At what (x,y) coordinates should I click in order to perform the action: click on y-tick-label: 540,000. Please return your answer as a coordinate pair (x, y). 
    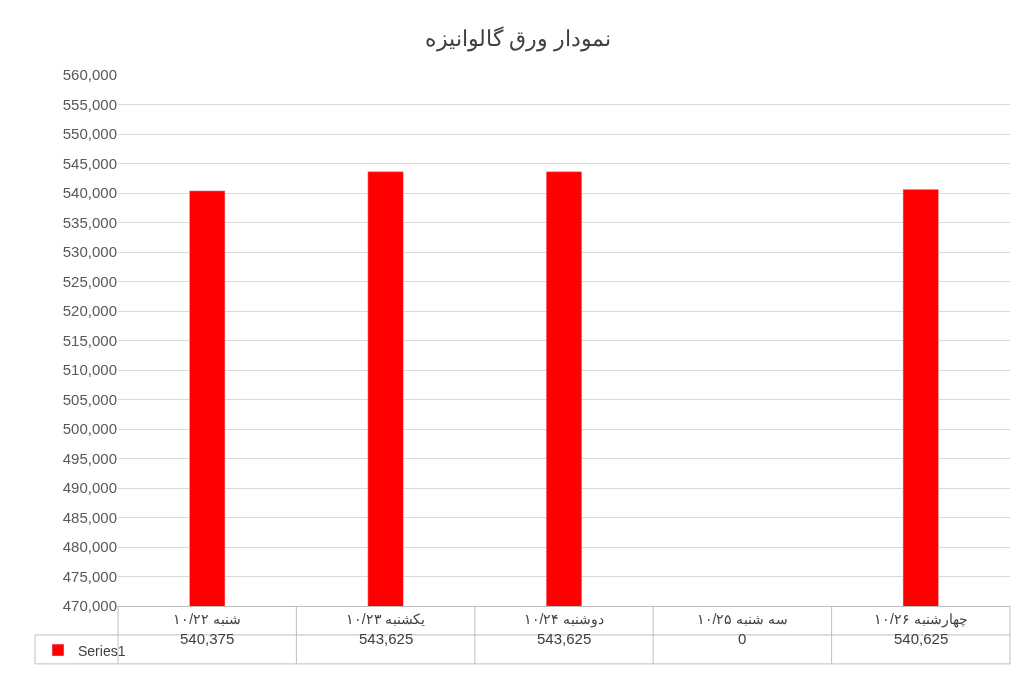
    Looking at the image, I should click on (89, 193).